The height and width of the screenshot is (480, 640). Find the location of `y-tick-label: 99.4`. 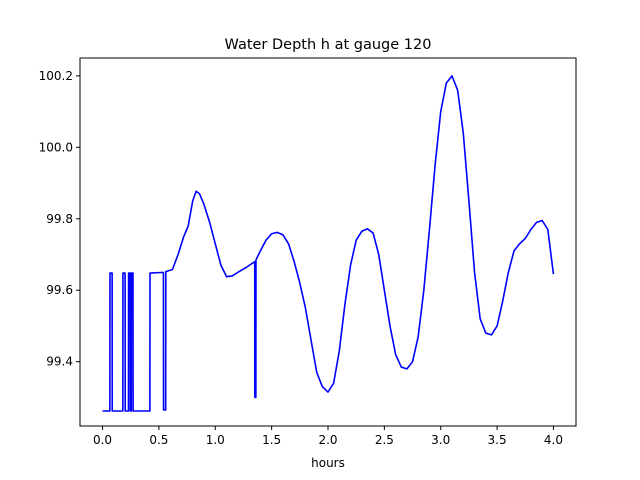

y-tick-label: 99.4 is located at coordinates (59, 362).